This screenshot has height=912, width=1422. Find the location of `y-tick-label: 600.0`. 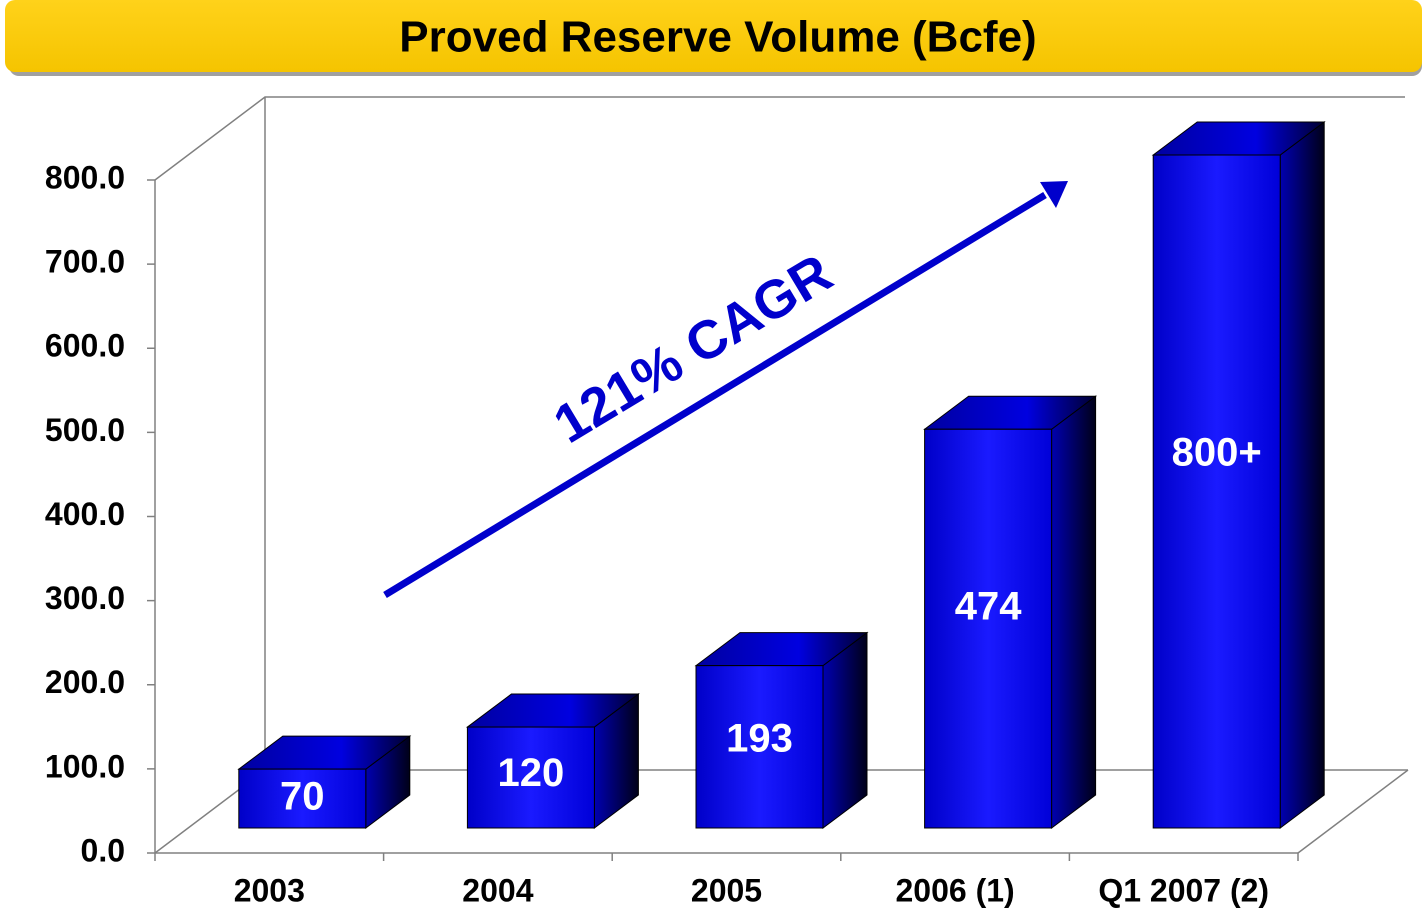

y-tick-label: 600.0 is located at coordinates (85, 346).